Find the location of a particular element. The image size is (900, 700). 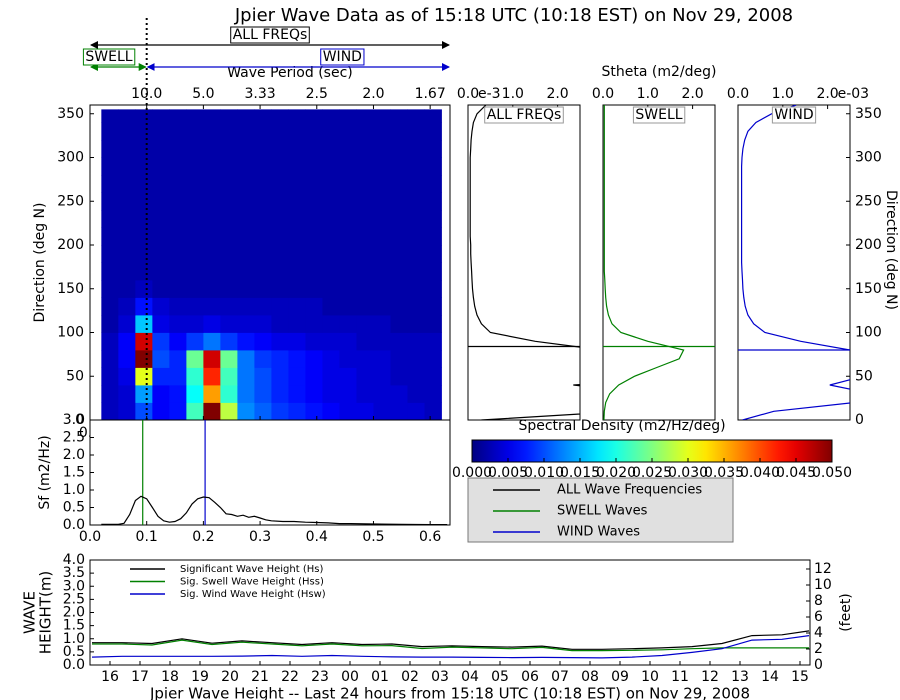

x-tick-label: 09 is located at coordinates (620, 677).